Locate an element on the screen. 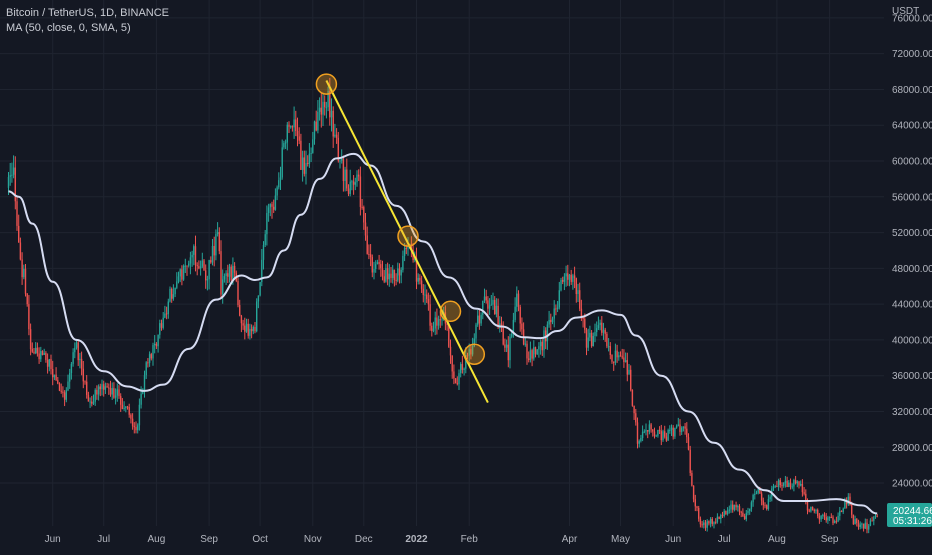 This screenshot has height=555, width=932. y-tick-label: 44000.00 is located at coordinates (912, 305).